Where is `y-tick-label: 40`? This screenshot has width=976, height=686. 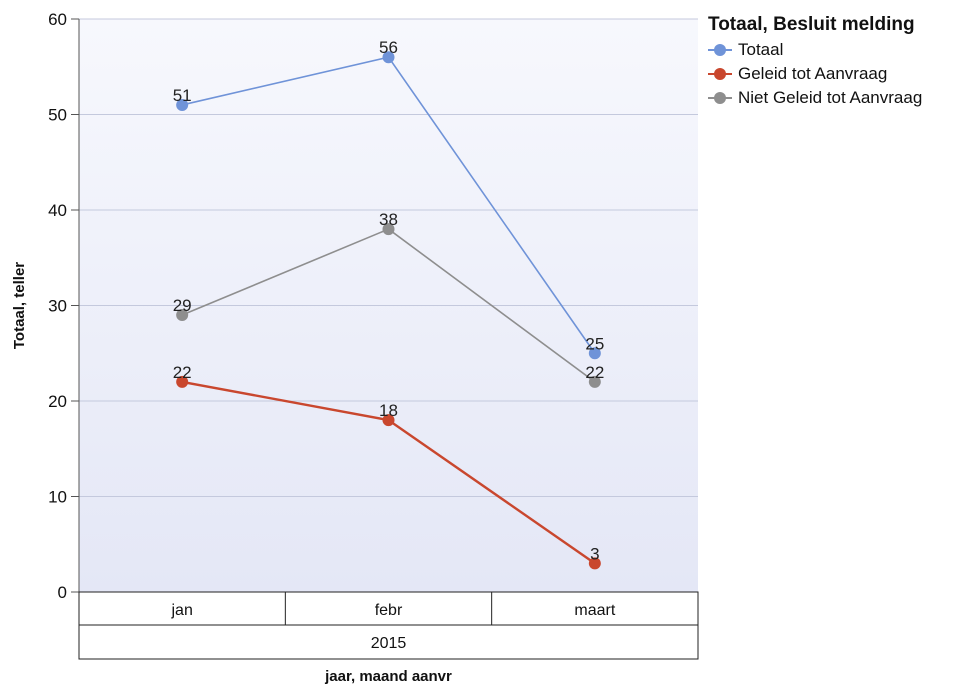
y-tick-label: 40 is located at coordinates (57, 210).